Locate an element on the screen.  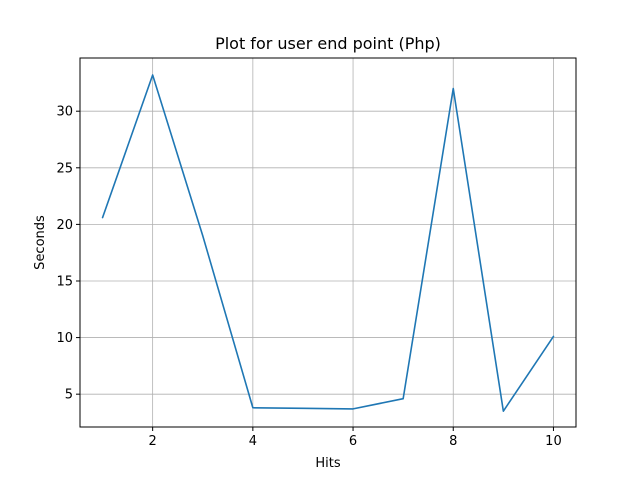
y-tick-label: 5 is located at coordinates (69, 395).